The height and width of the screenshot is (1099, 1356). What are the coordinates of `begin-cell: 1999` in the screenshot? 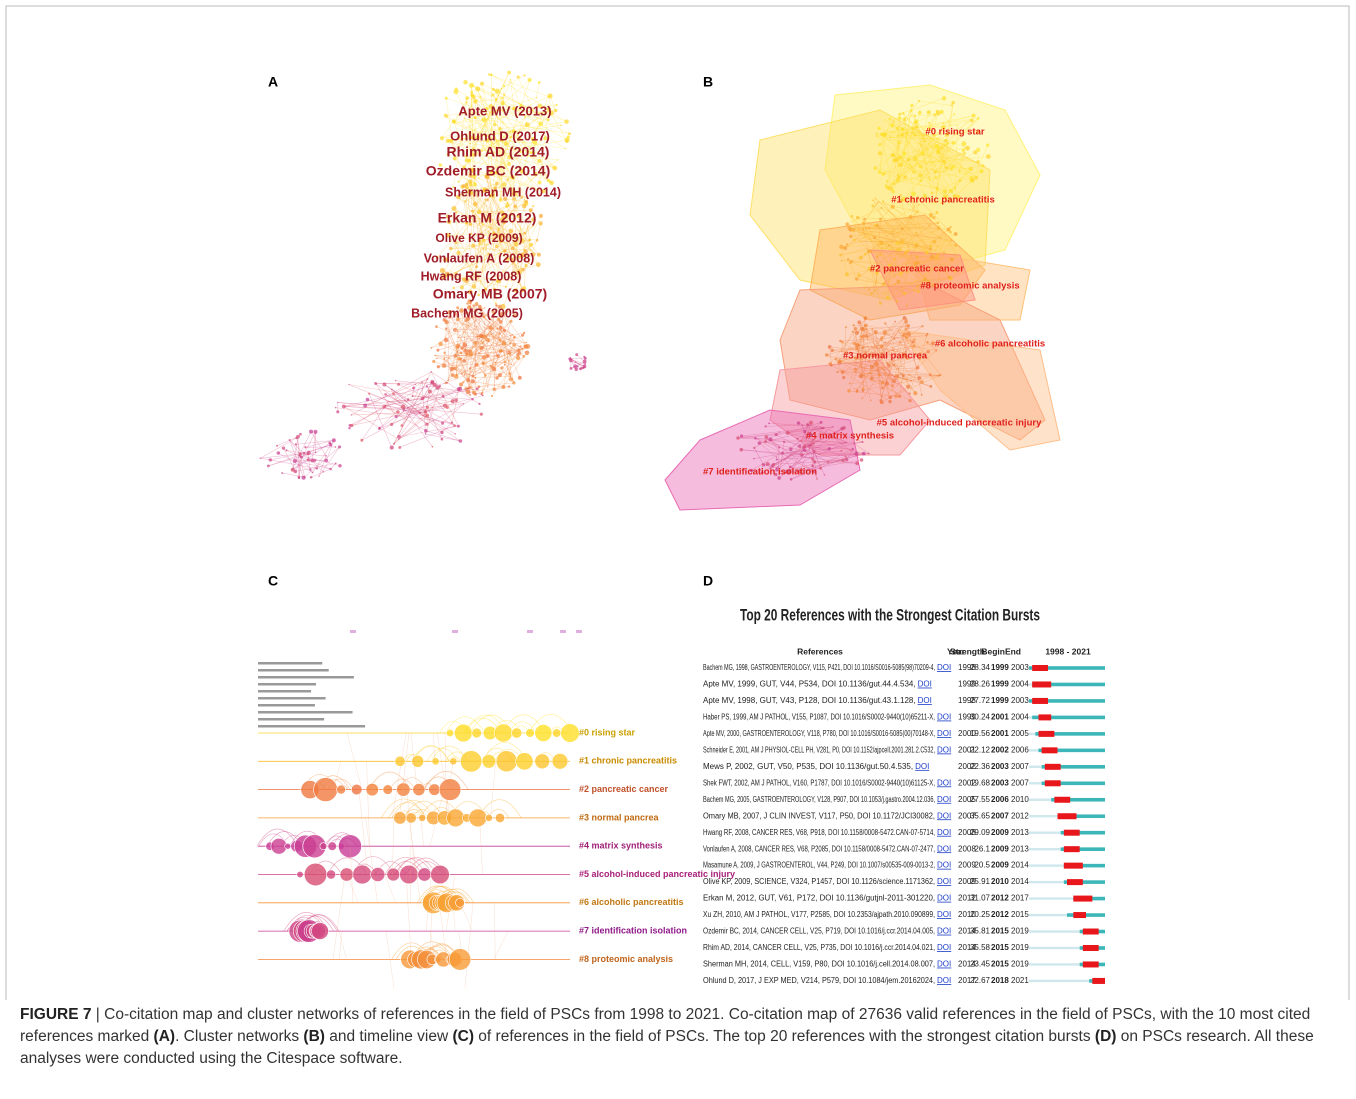 It's located at (1000, 684).